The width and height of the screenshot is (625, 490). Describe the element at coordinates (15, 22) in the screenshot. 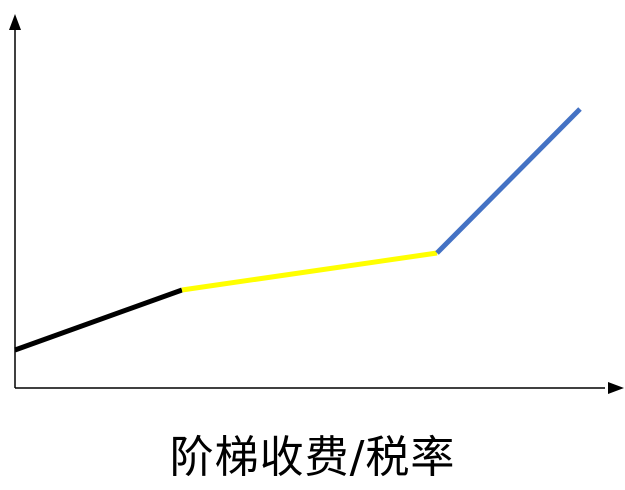

I see `y-axis-arrow-icon` at that location.